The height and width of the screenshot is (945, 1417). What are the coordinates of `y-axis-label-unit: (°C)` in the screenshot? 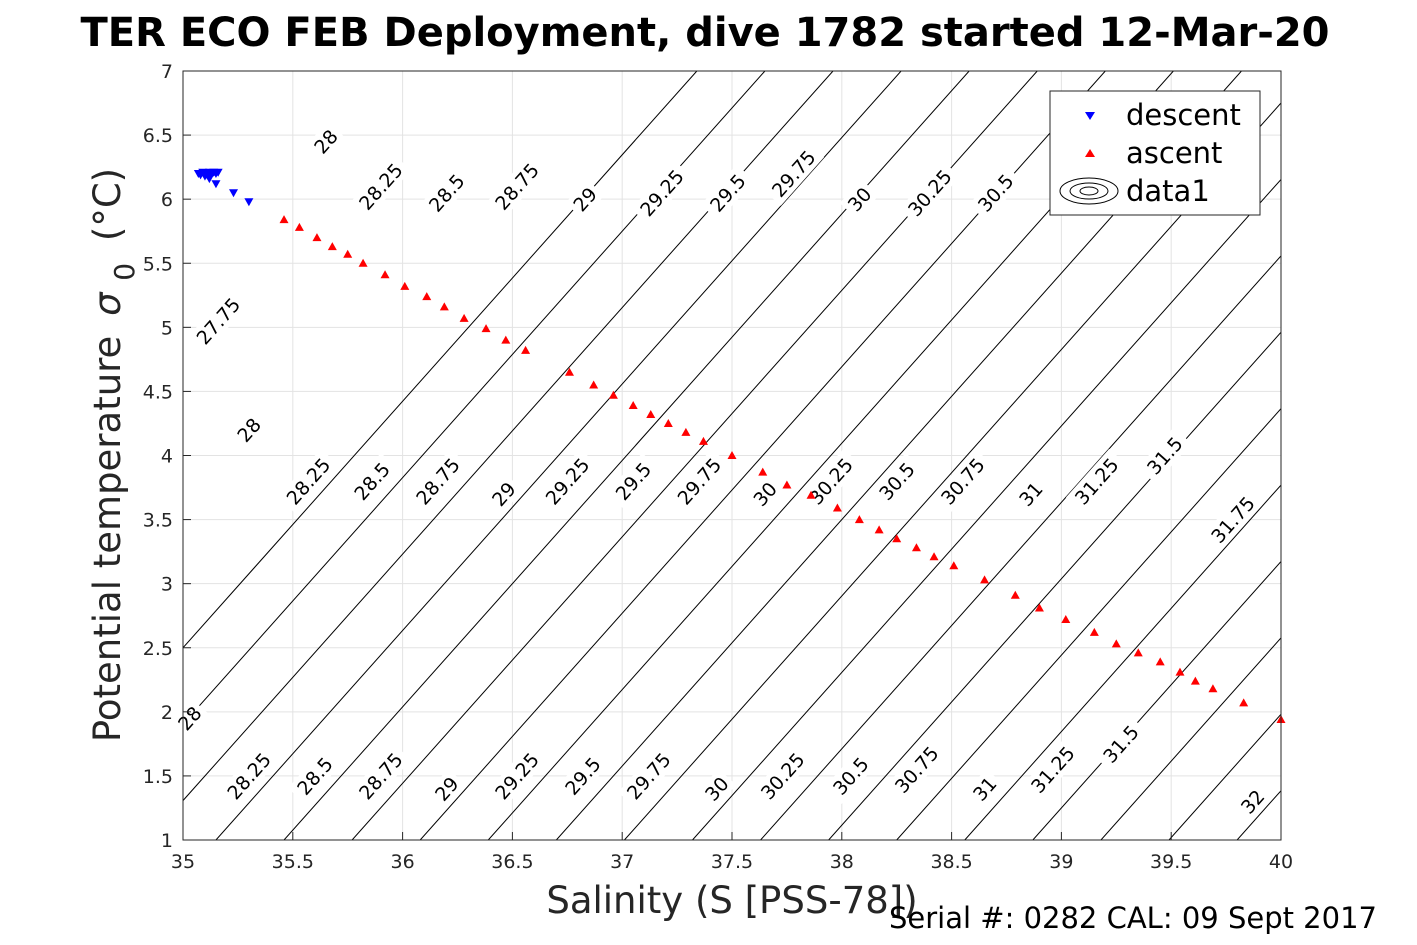 It's located at (107, 204).